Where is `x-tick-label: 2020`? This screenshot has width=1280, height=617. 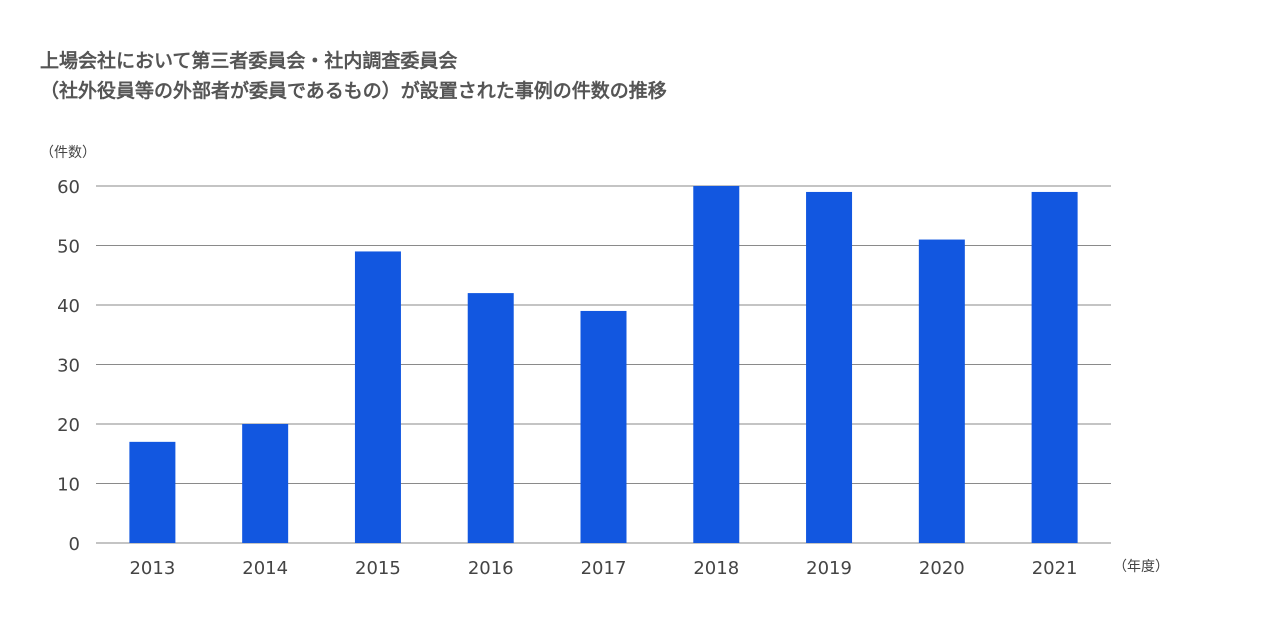 x-tick-label: 2020 is located at coordinates (942, 568).